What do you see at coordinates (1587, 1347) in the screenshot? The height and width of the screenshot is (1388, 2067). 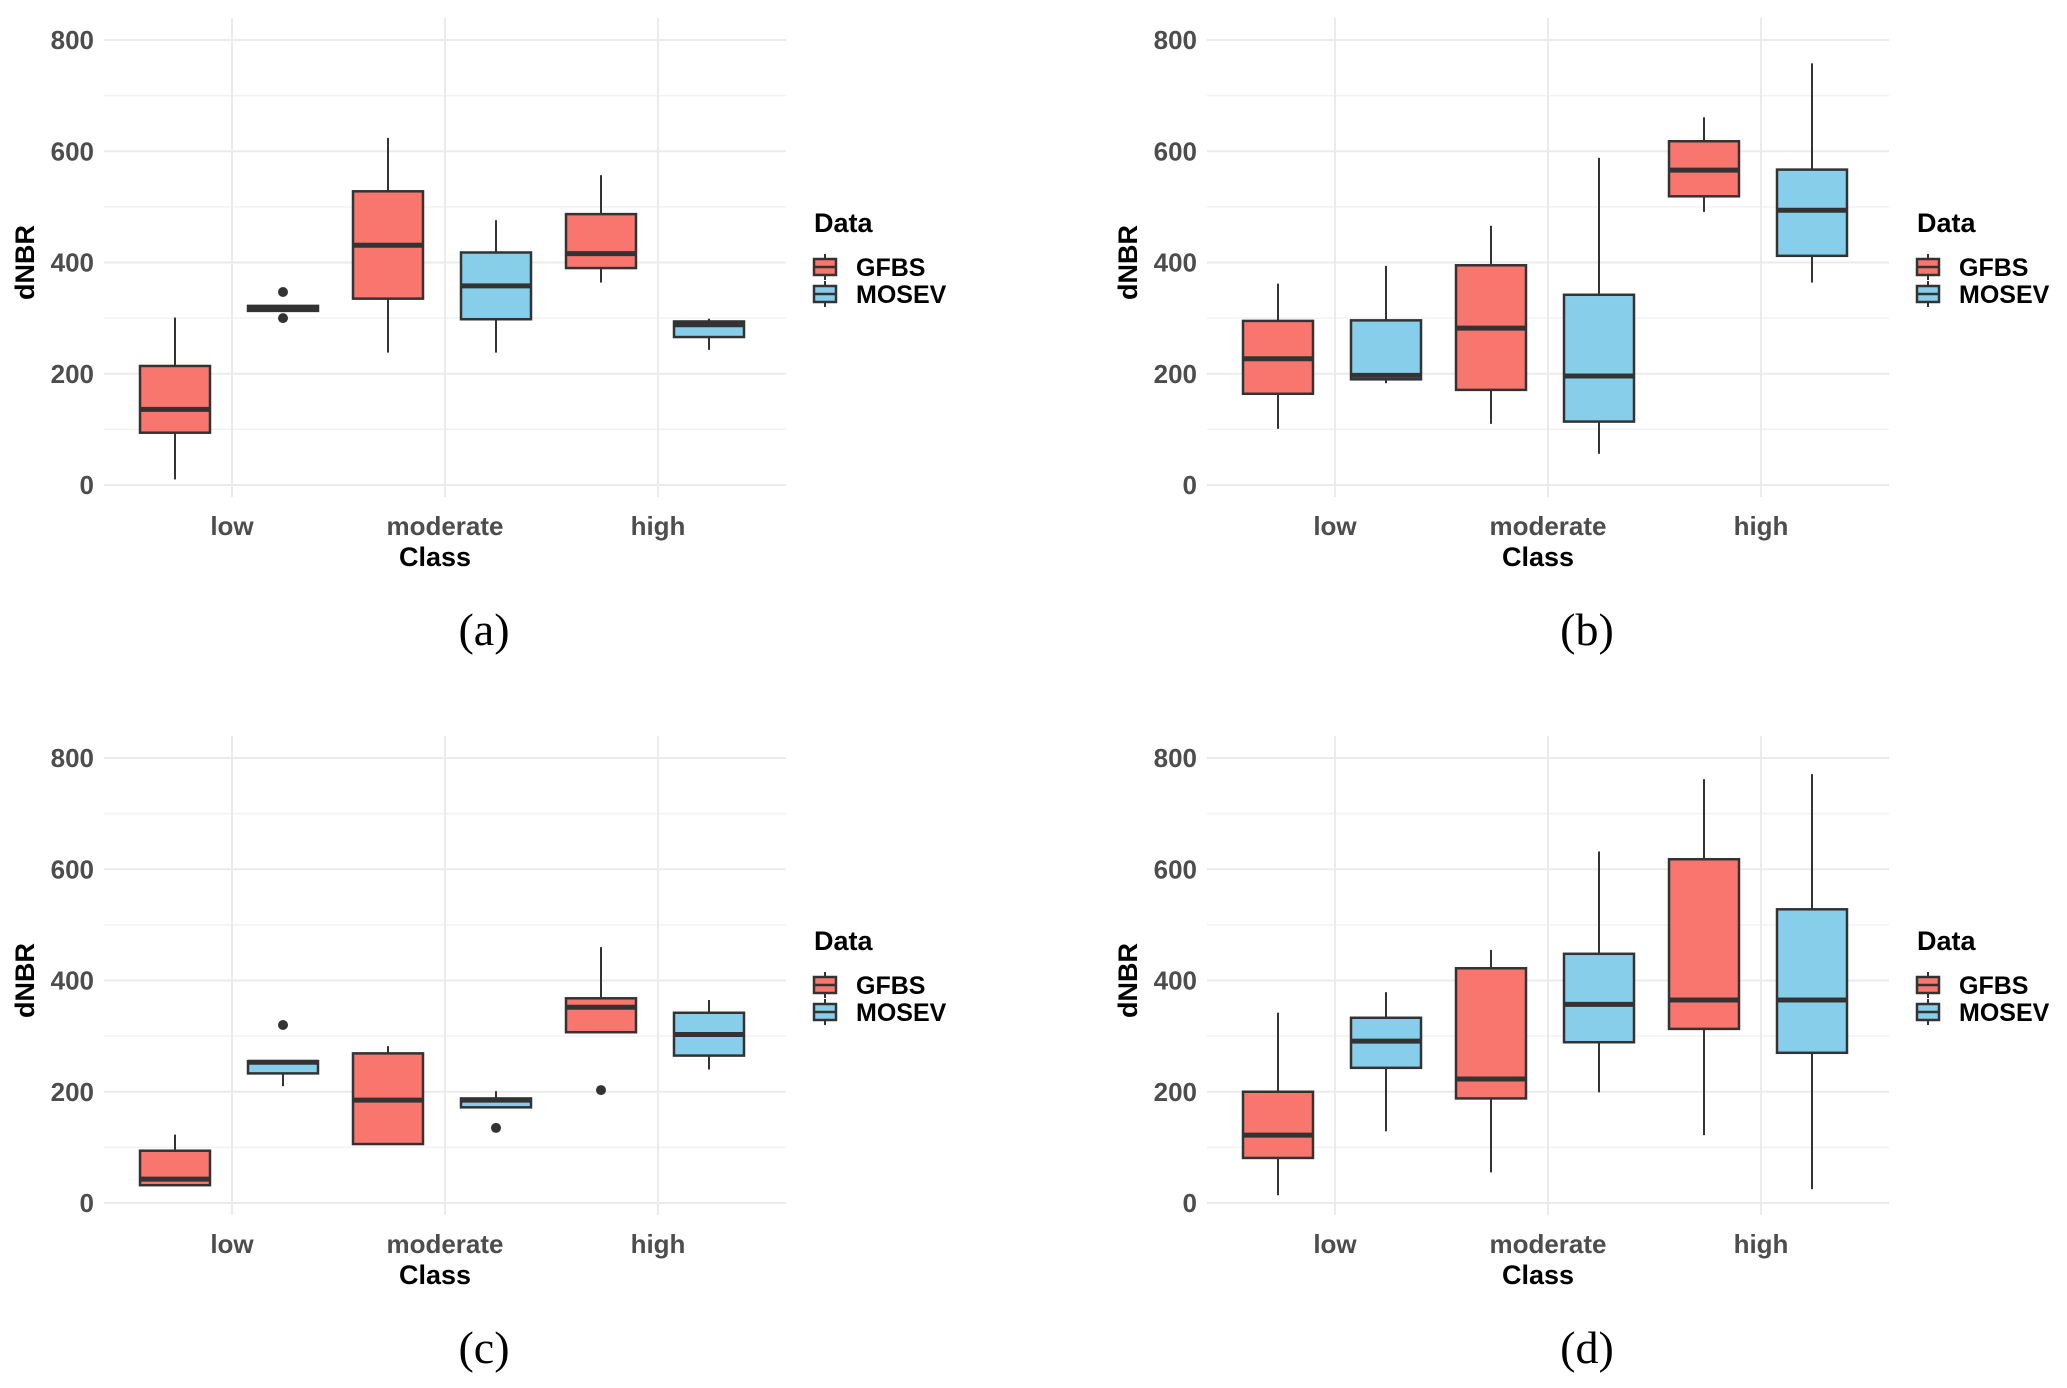 I see `panel-caption: (d)` at bounding box center [1587, 1347].